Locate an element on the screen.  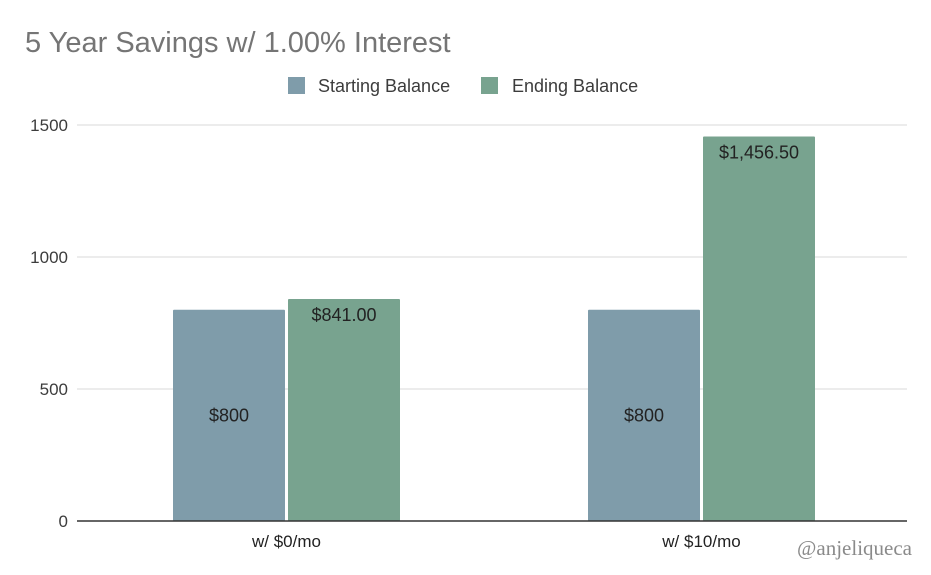
category-label: w/ $0/mo is located at coordinates (286, 541).